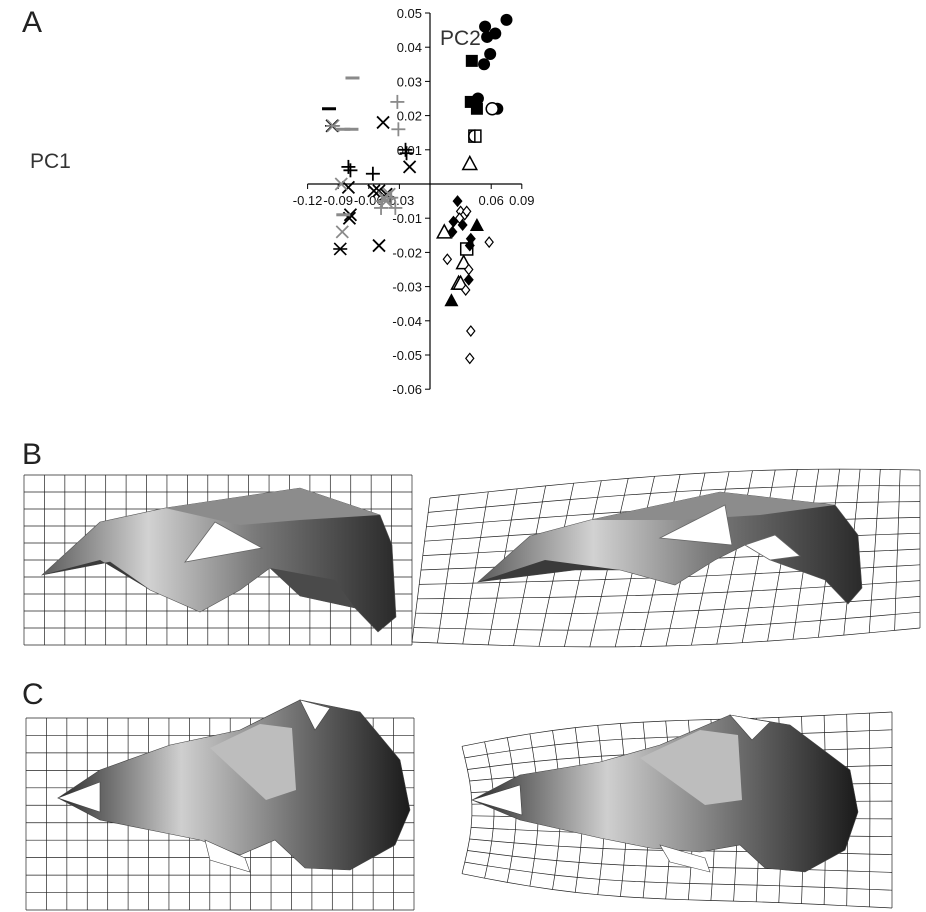  I want to click on panel-letter-c: C, so click(33, 694).